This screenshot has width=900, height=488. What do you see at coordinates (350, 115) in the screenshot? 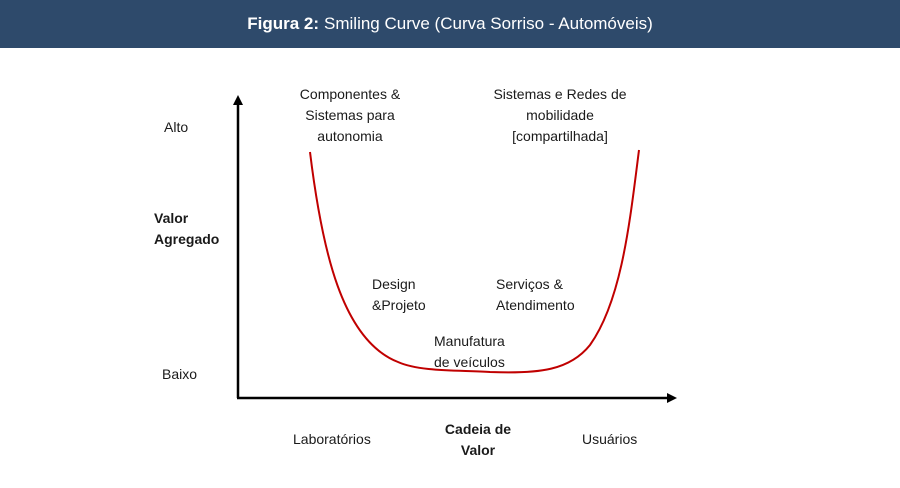
I see `annotation-components-line2: Sistemas para` at bounding box center [350, 115].